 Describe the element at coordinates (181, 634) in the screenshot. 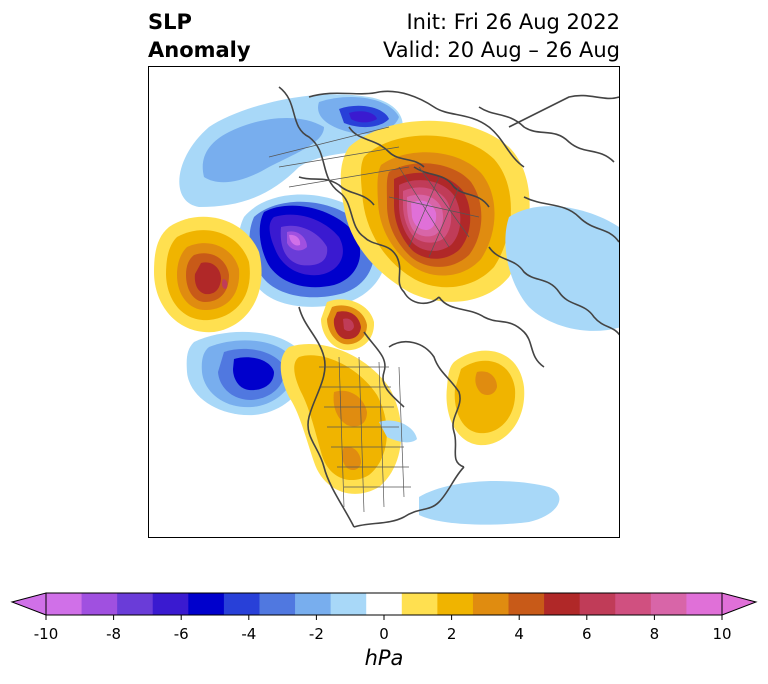

I see `colorbar-tick-label: -6` at that location.